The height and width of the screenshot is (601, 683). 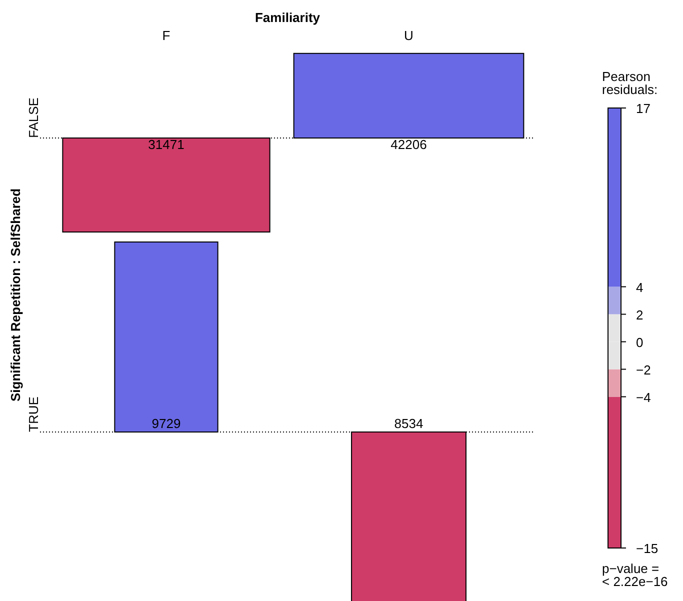 What do you see at coordinates (647, 548) in the screenshot?
I see `color-bar-label: −15` at bounding box center [647, 548].